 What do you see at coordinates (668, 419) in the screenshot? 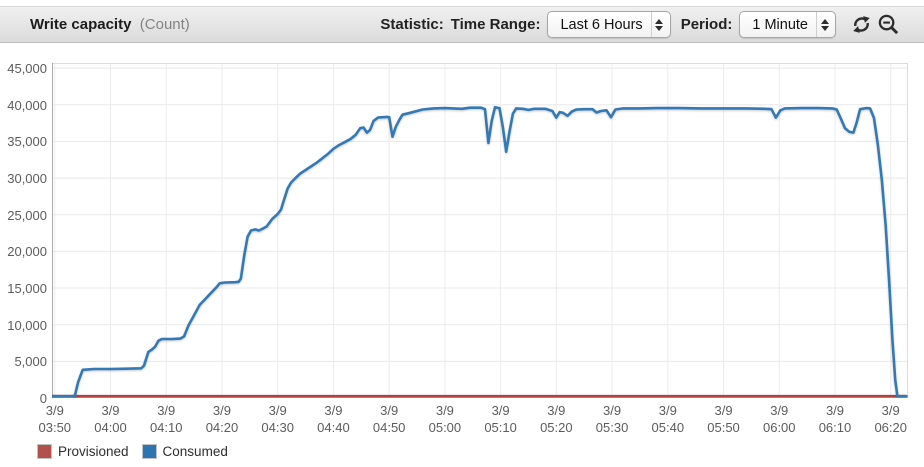
I see `x-tick-label: 3/9 05:40` at bounding box center [668, 419].